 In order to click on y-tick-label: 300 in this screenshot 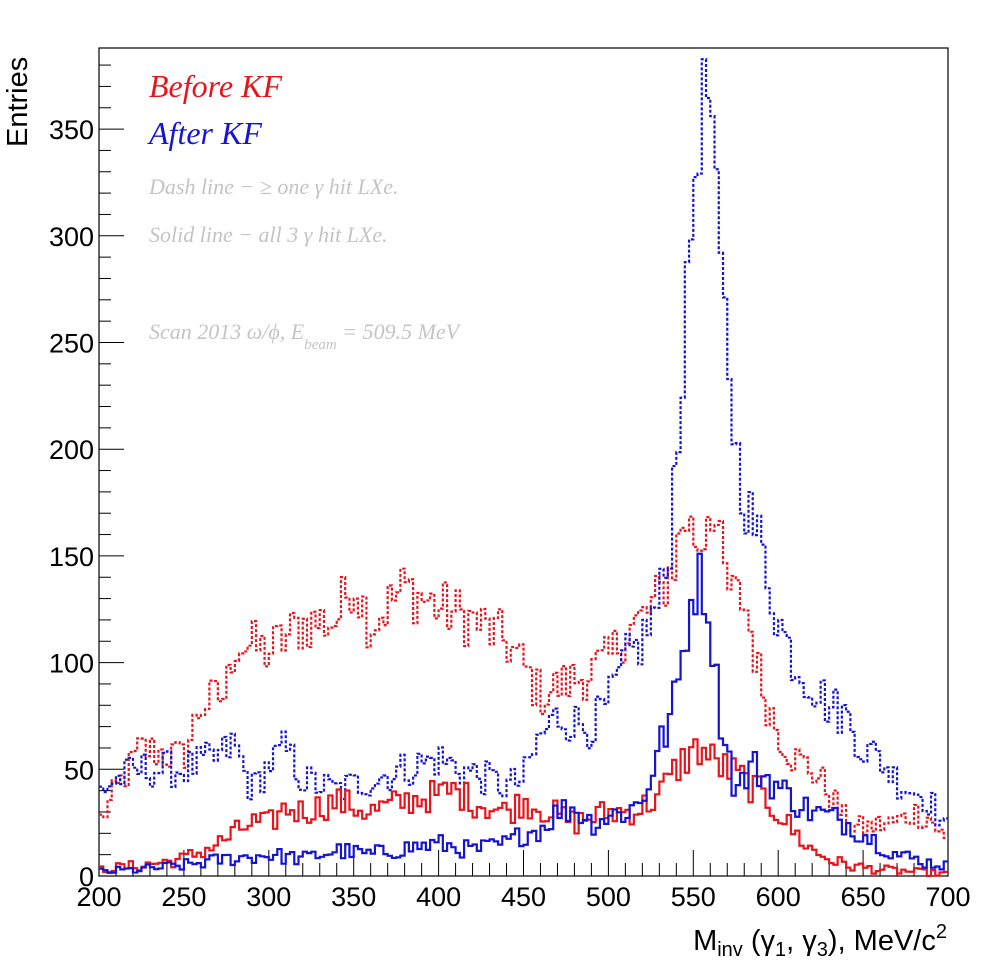, I will do `click(71, 237)`.